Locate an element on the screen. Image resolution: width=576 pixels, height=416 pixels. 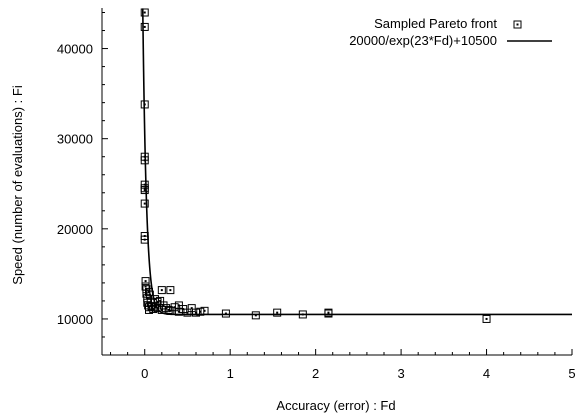
y-axis-label: Speed (number of evaluations) : Fi is located at coordinates (17, 185).